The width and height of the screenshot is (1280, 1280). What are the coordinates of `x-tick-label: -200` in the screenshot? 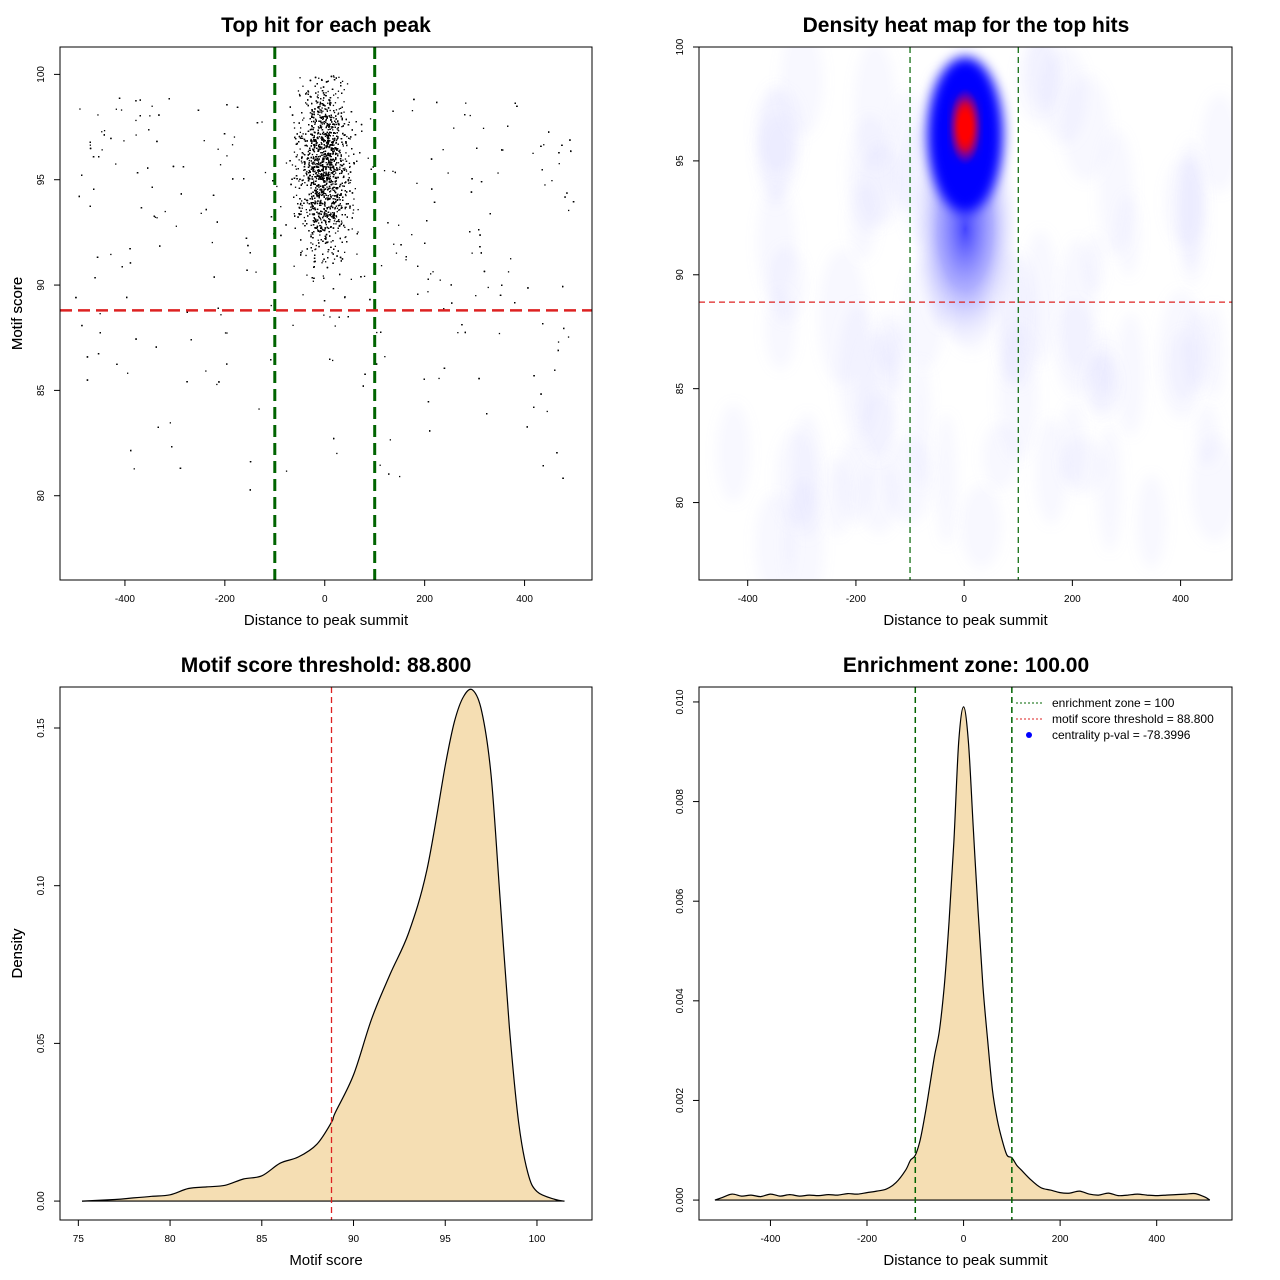 It's located at (225, 599).